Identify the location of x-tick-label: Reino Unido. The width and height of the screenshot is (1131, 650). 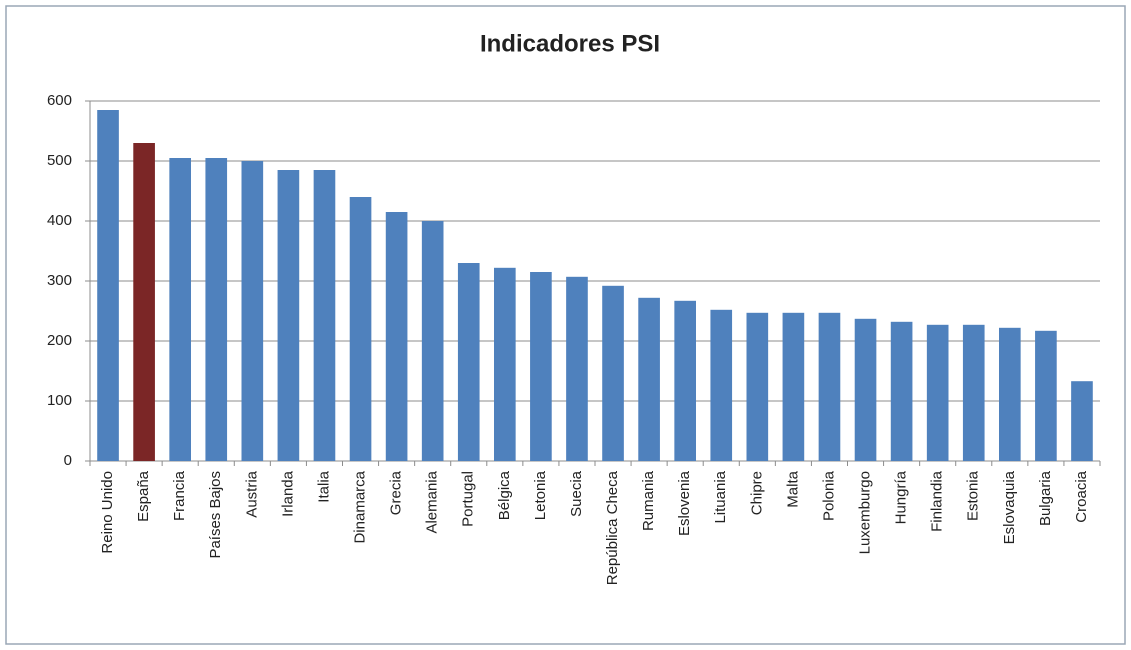
(107, 512).